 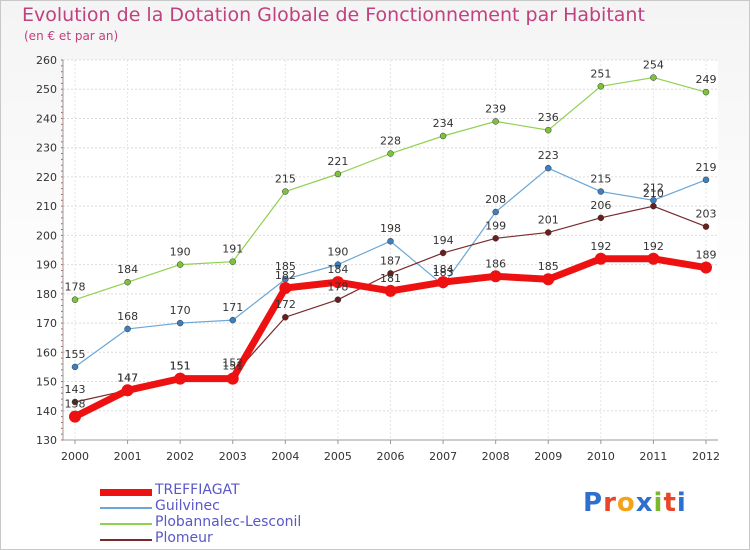 What do you see at coordinates (390, 228) in the screenshot?
I see `data-label-guilvinec: 198` at bounding box center [390, 228].